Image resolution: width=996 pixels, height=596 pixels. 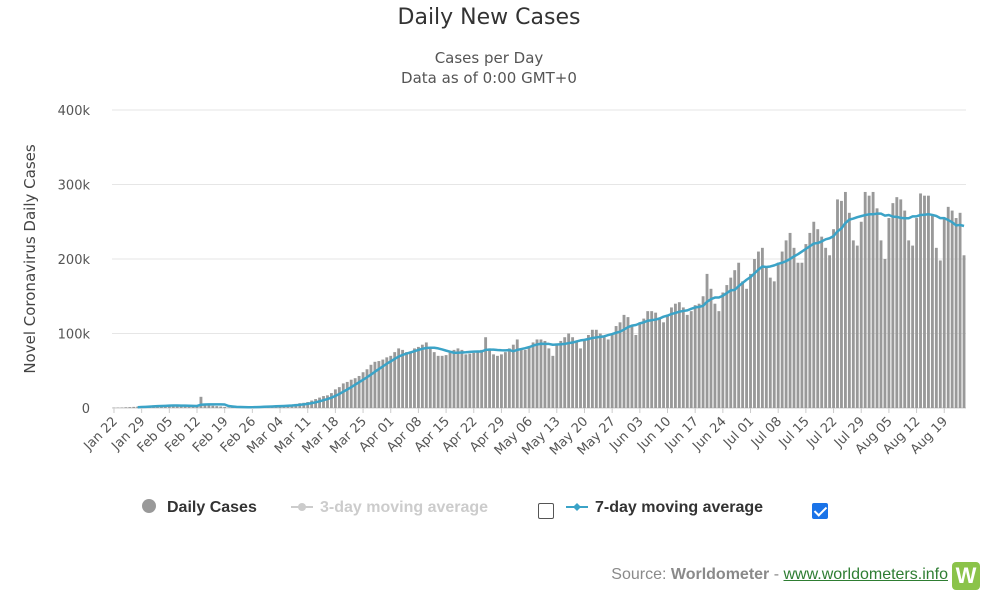 I want to click on chart-subtitle-line-1: Cases per Day, so click(x=489, y=58).